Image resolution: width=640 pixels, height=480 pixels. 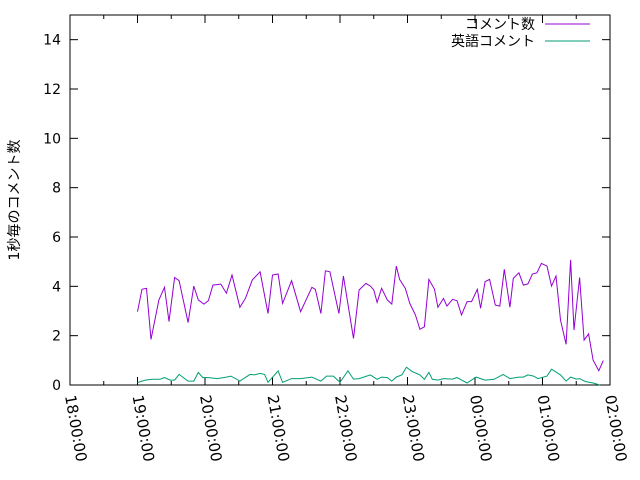 I want to click on y-tick-label: 0, so click(x=56, y=386).